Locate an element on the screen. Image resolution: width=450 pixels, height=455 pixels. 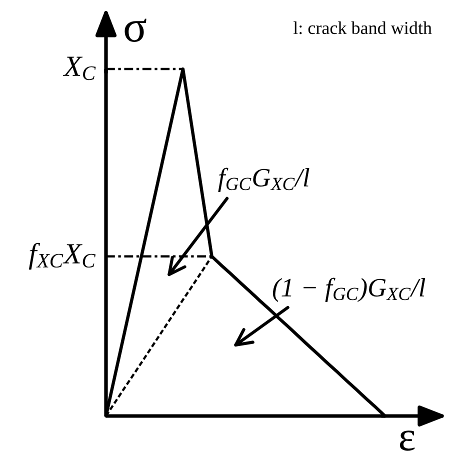
ref-line-label: X$_{C}$ is located at coordinates (79, 68).